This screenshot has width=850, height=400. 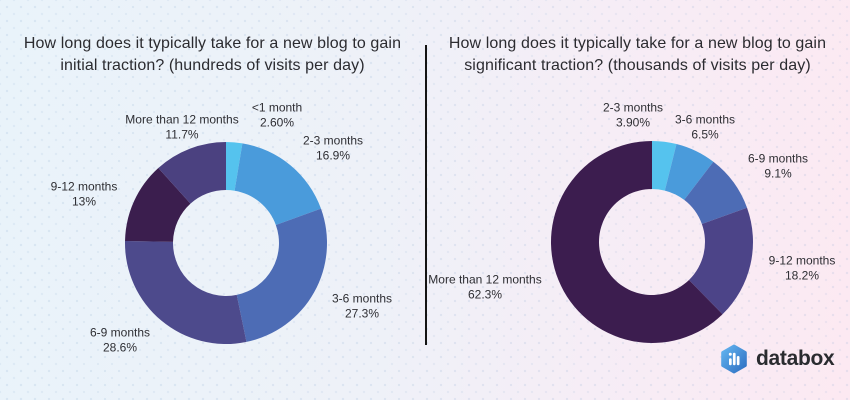 I want to click on databox-hexagon-bars-icon, so click(x=734, y=359).